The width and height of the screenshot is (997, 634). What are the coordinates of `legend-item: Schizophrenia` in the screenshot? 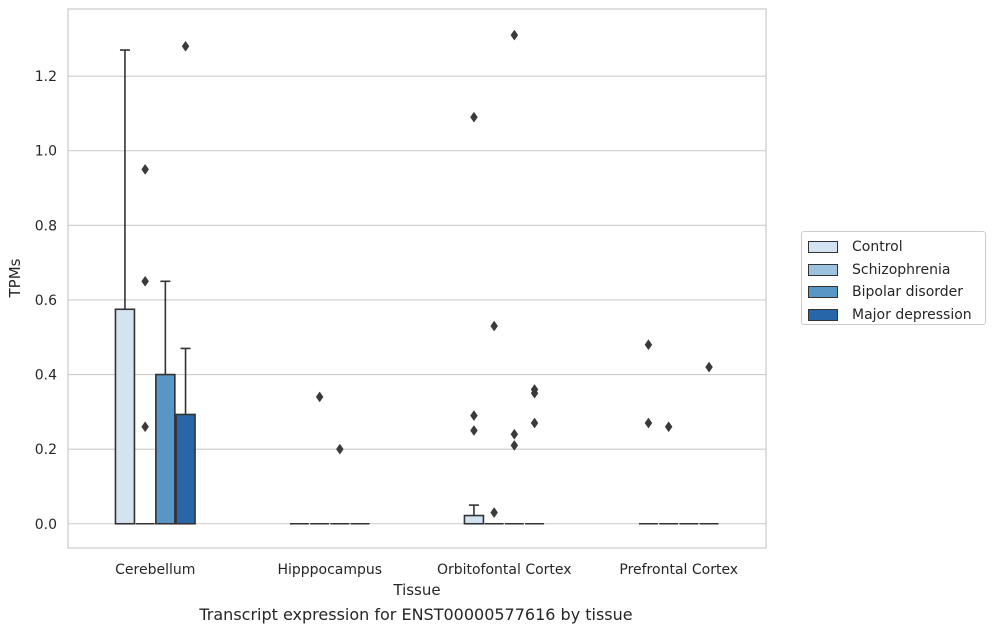 It's located at (893, 270).